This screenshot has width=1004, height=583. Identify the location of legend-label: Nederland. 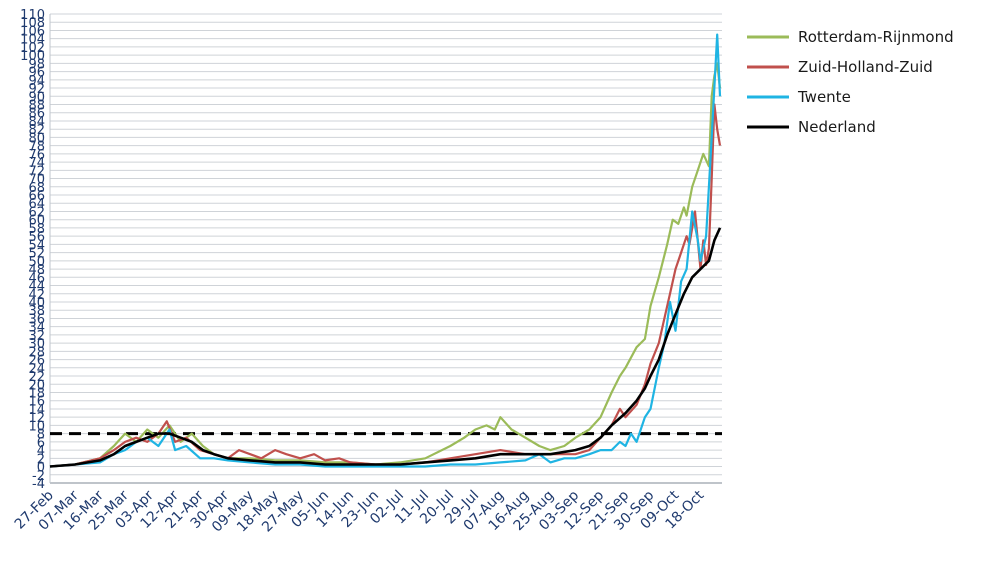
(837, 127).